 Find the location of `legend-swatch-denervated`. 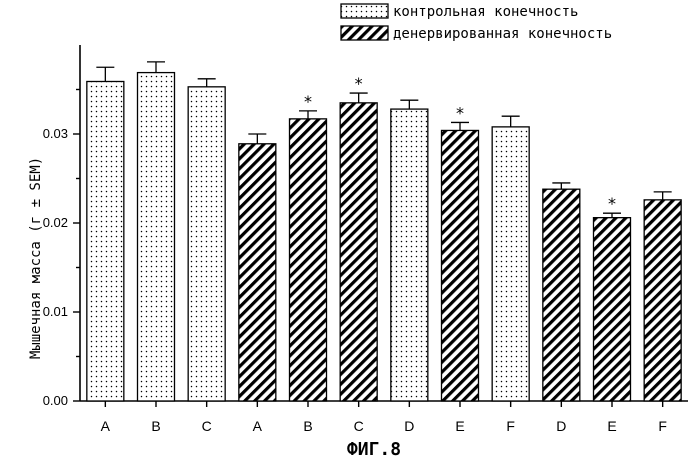

legend-swatch-denervated is located at coordinates (364, 33).